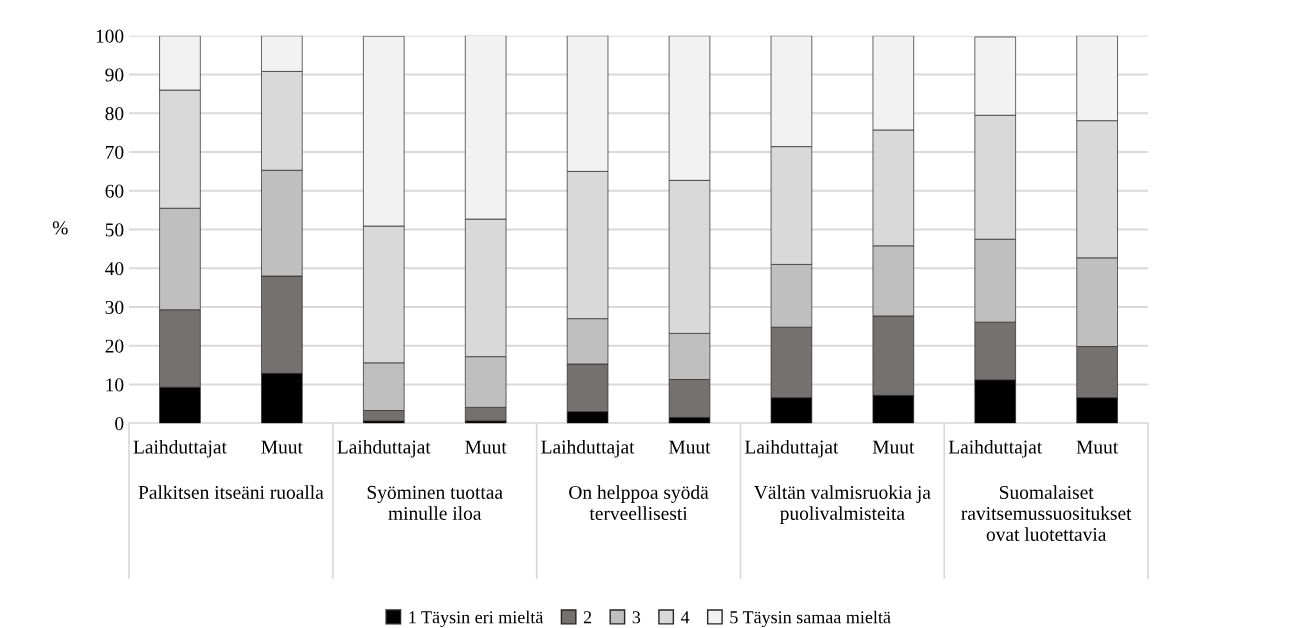 The height and width of the screenshot is (628, 1290). What do you see at coordinates (636, 617) in the screenshot?
I see `legend-label: 3` at bounding box center [636, 617].